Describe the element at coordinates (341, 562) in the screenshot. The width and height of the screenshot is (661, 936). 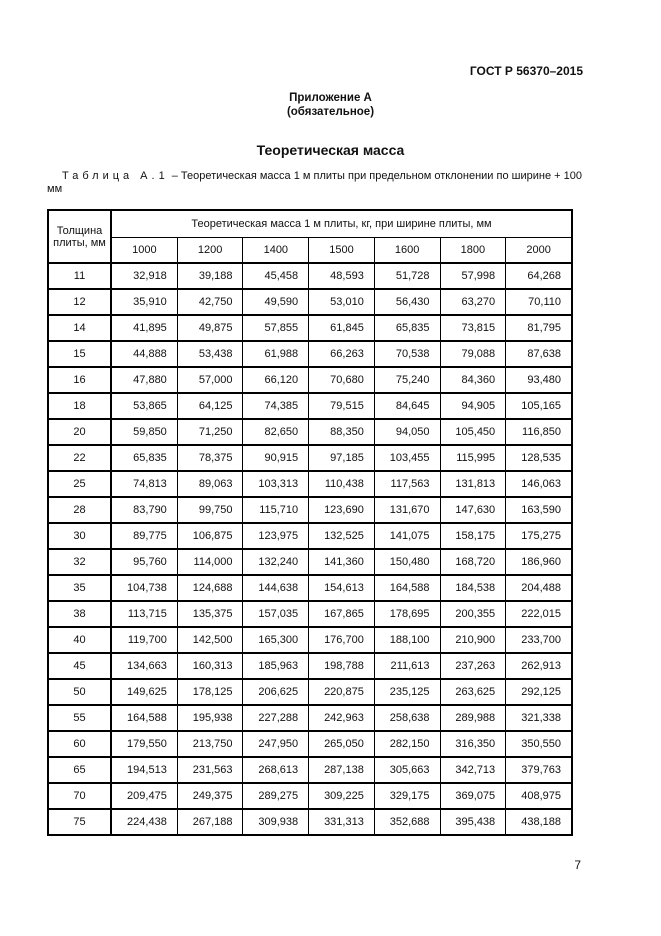
I see `mass-cell: 141,360` at that location.